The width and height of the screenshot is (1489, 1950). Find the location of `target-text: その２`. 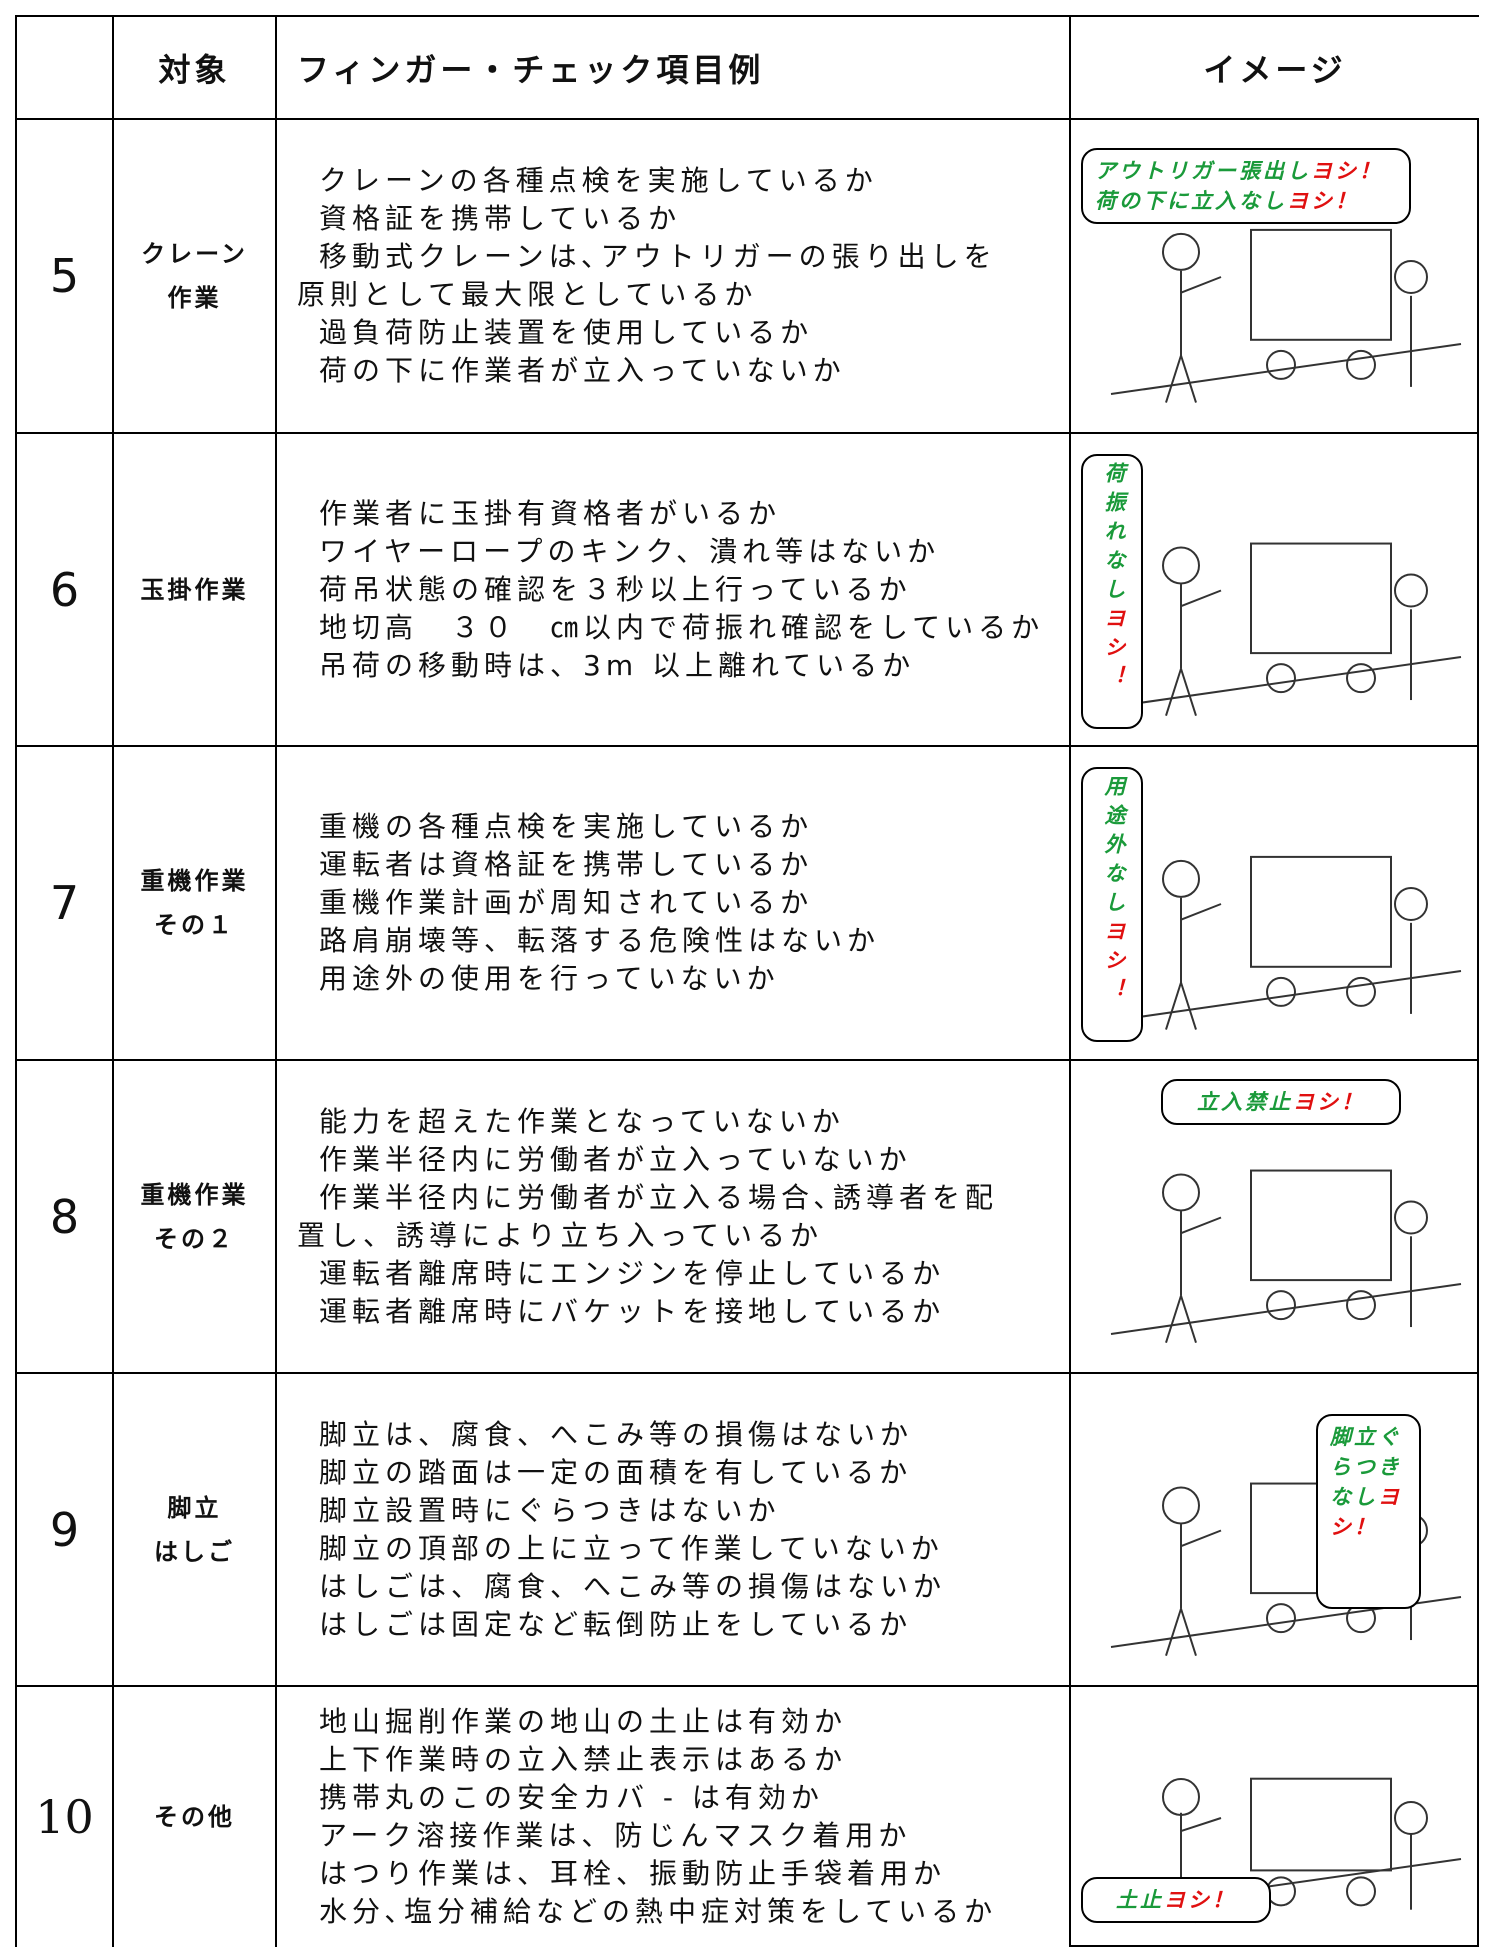

target-text: その２ is located at coordinates (194, 1238).